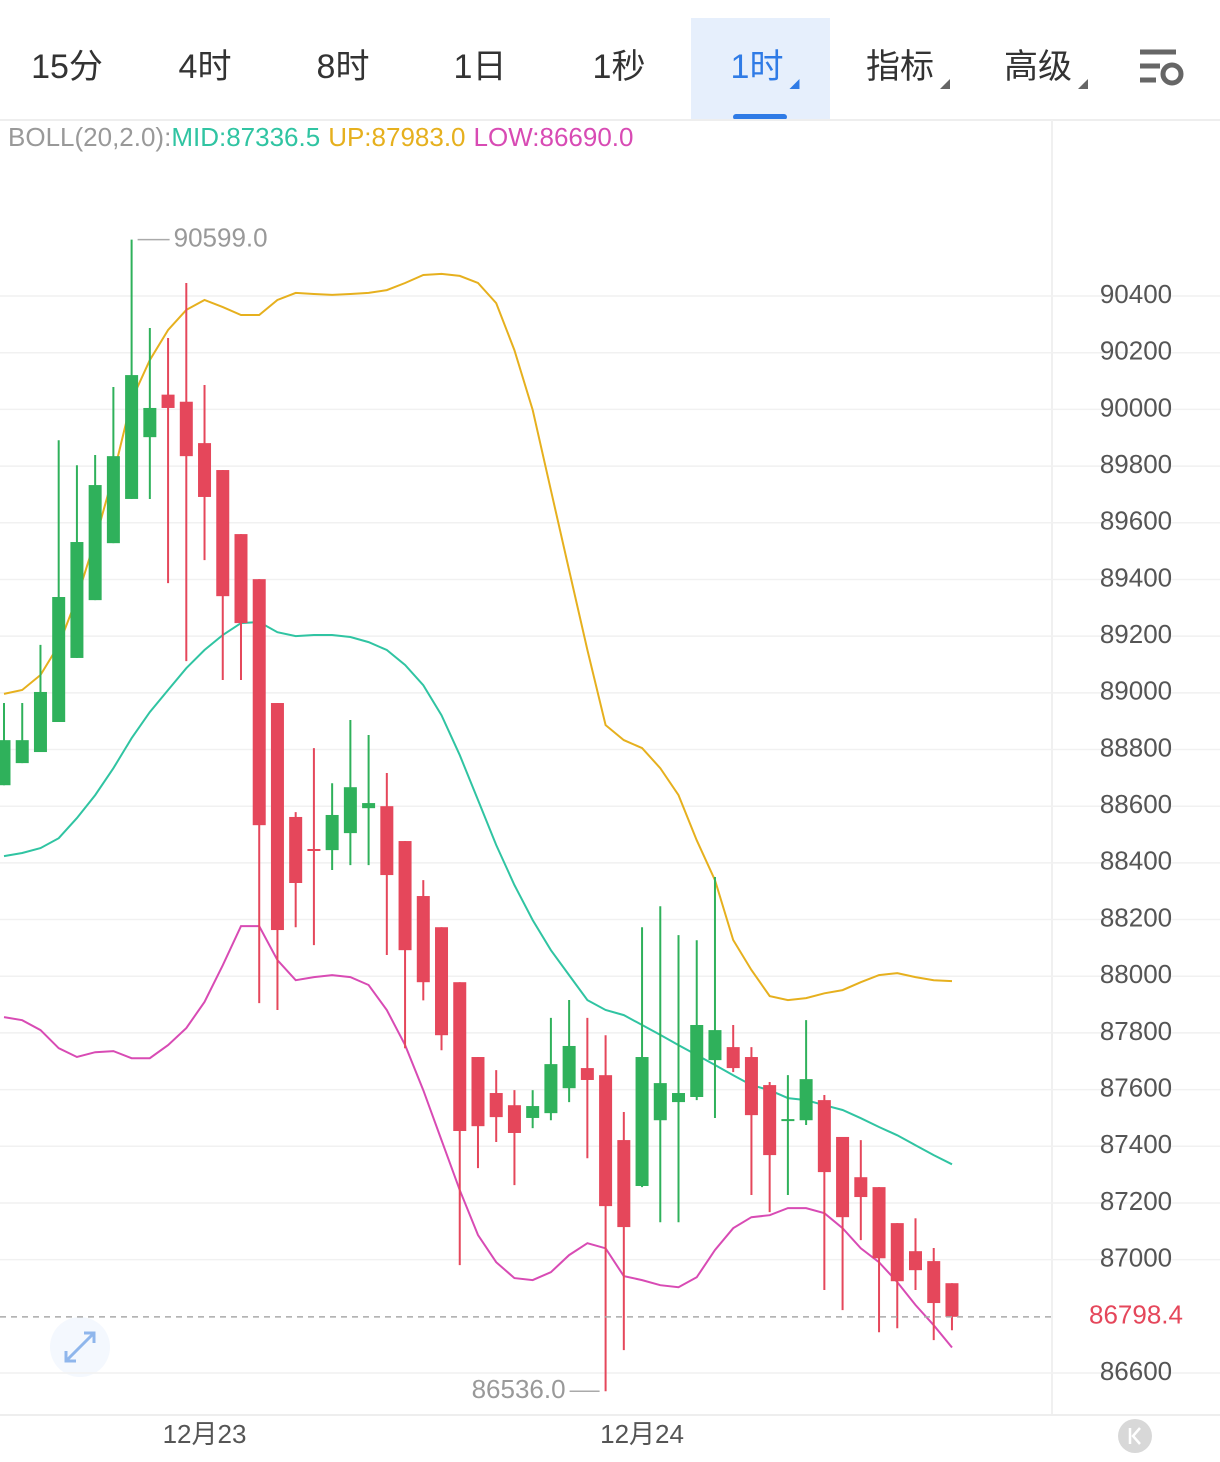 Image resolution: width=1220 pixels, height=1462 pixels. I want to click on y-tick-label: 90400, so click(1136, 294).